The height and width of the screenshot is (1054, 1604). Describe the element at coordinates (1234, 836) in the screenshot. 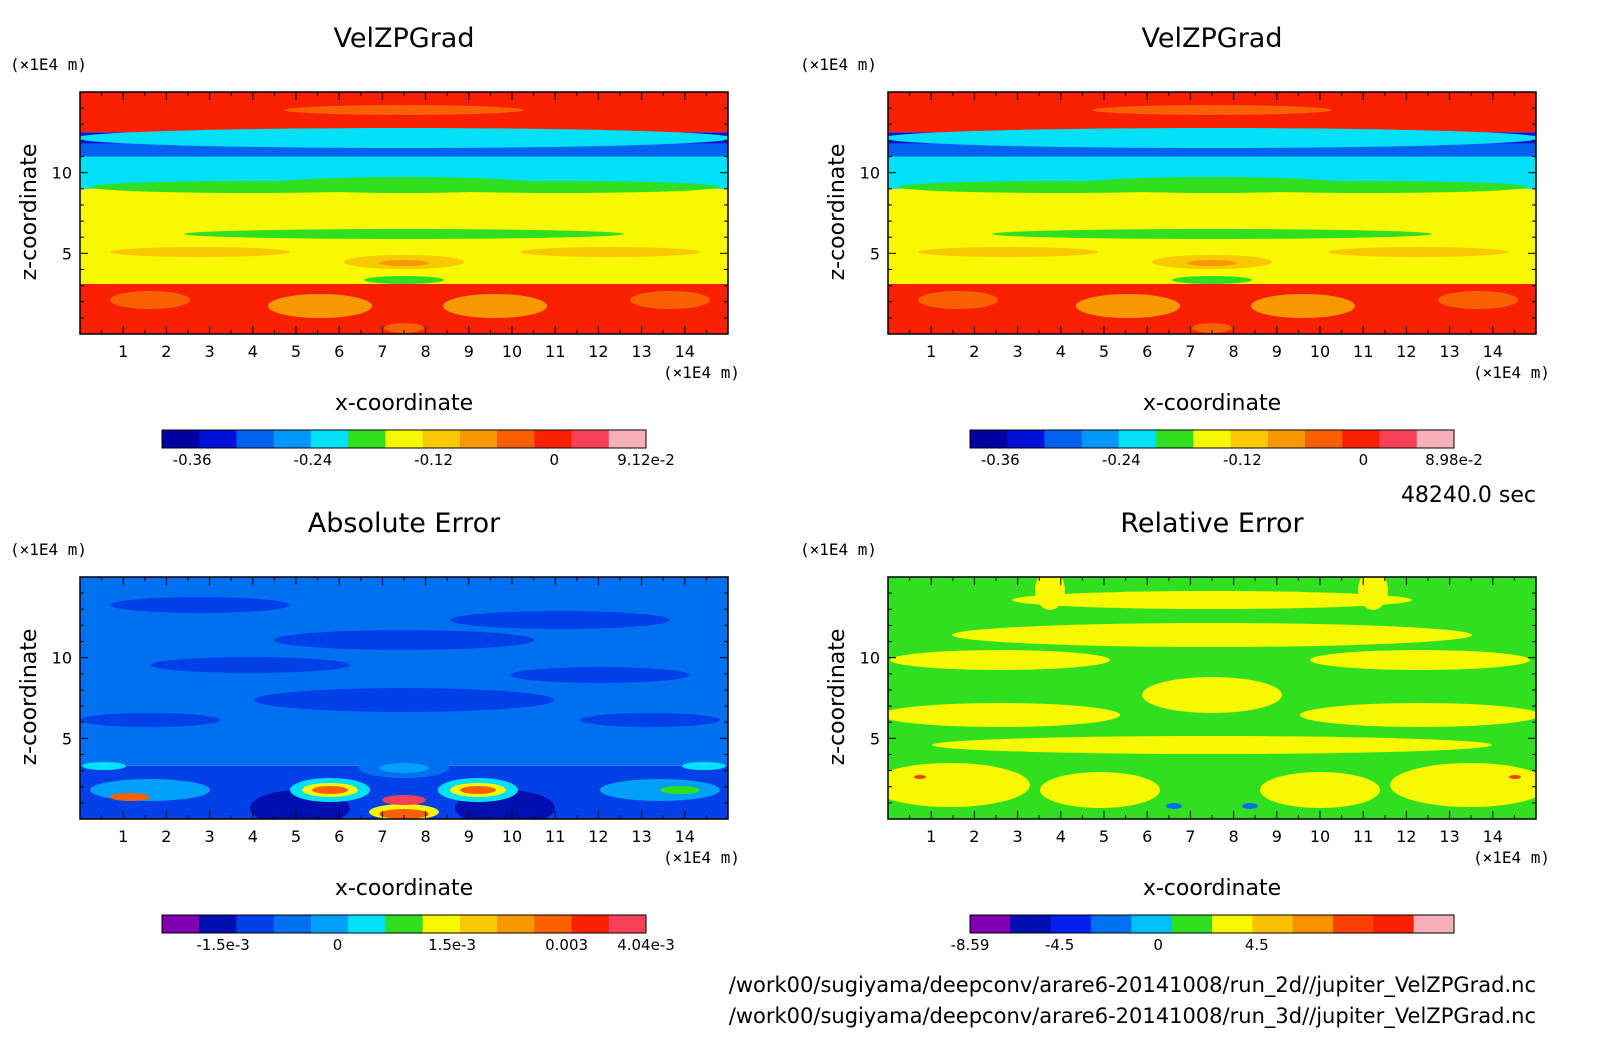

I see `x-tick-label: 8` at that location.